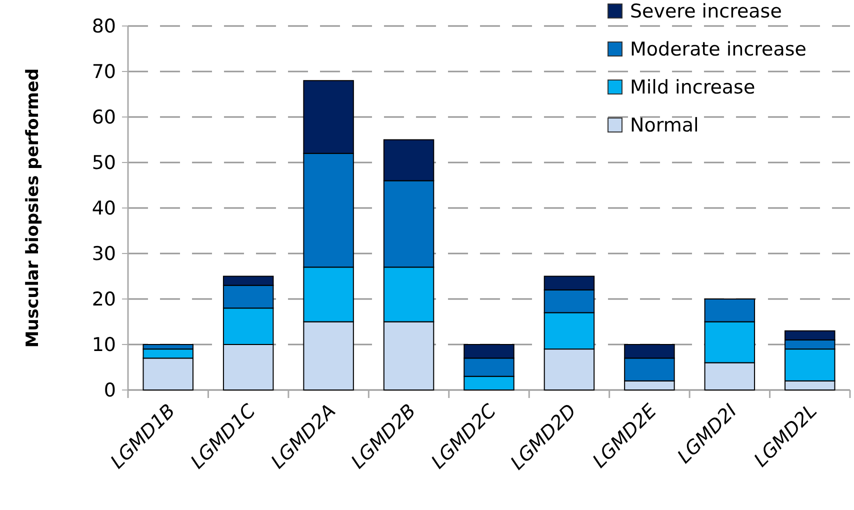 The image size is (854, 510). What do you see at coordinates (33, 208) in the screenshot?
I see `y-axis-title: Muscular biopsies performed` at bounding box center [33, 208].